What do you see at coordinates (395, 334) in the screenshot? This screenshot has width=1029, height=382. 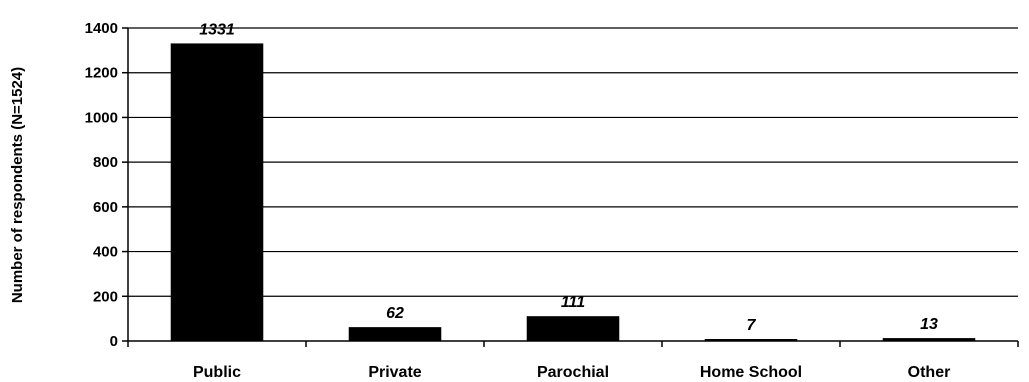 I see `bar-private` at bounding box center [395, 334].